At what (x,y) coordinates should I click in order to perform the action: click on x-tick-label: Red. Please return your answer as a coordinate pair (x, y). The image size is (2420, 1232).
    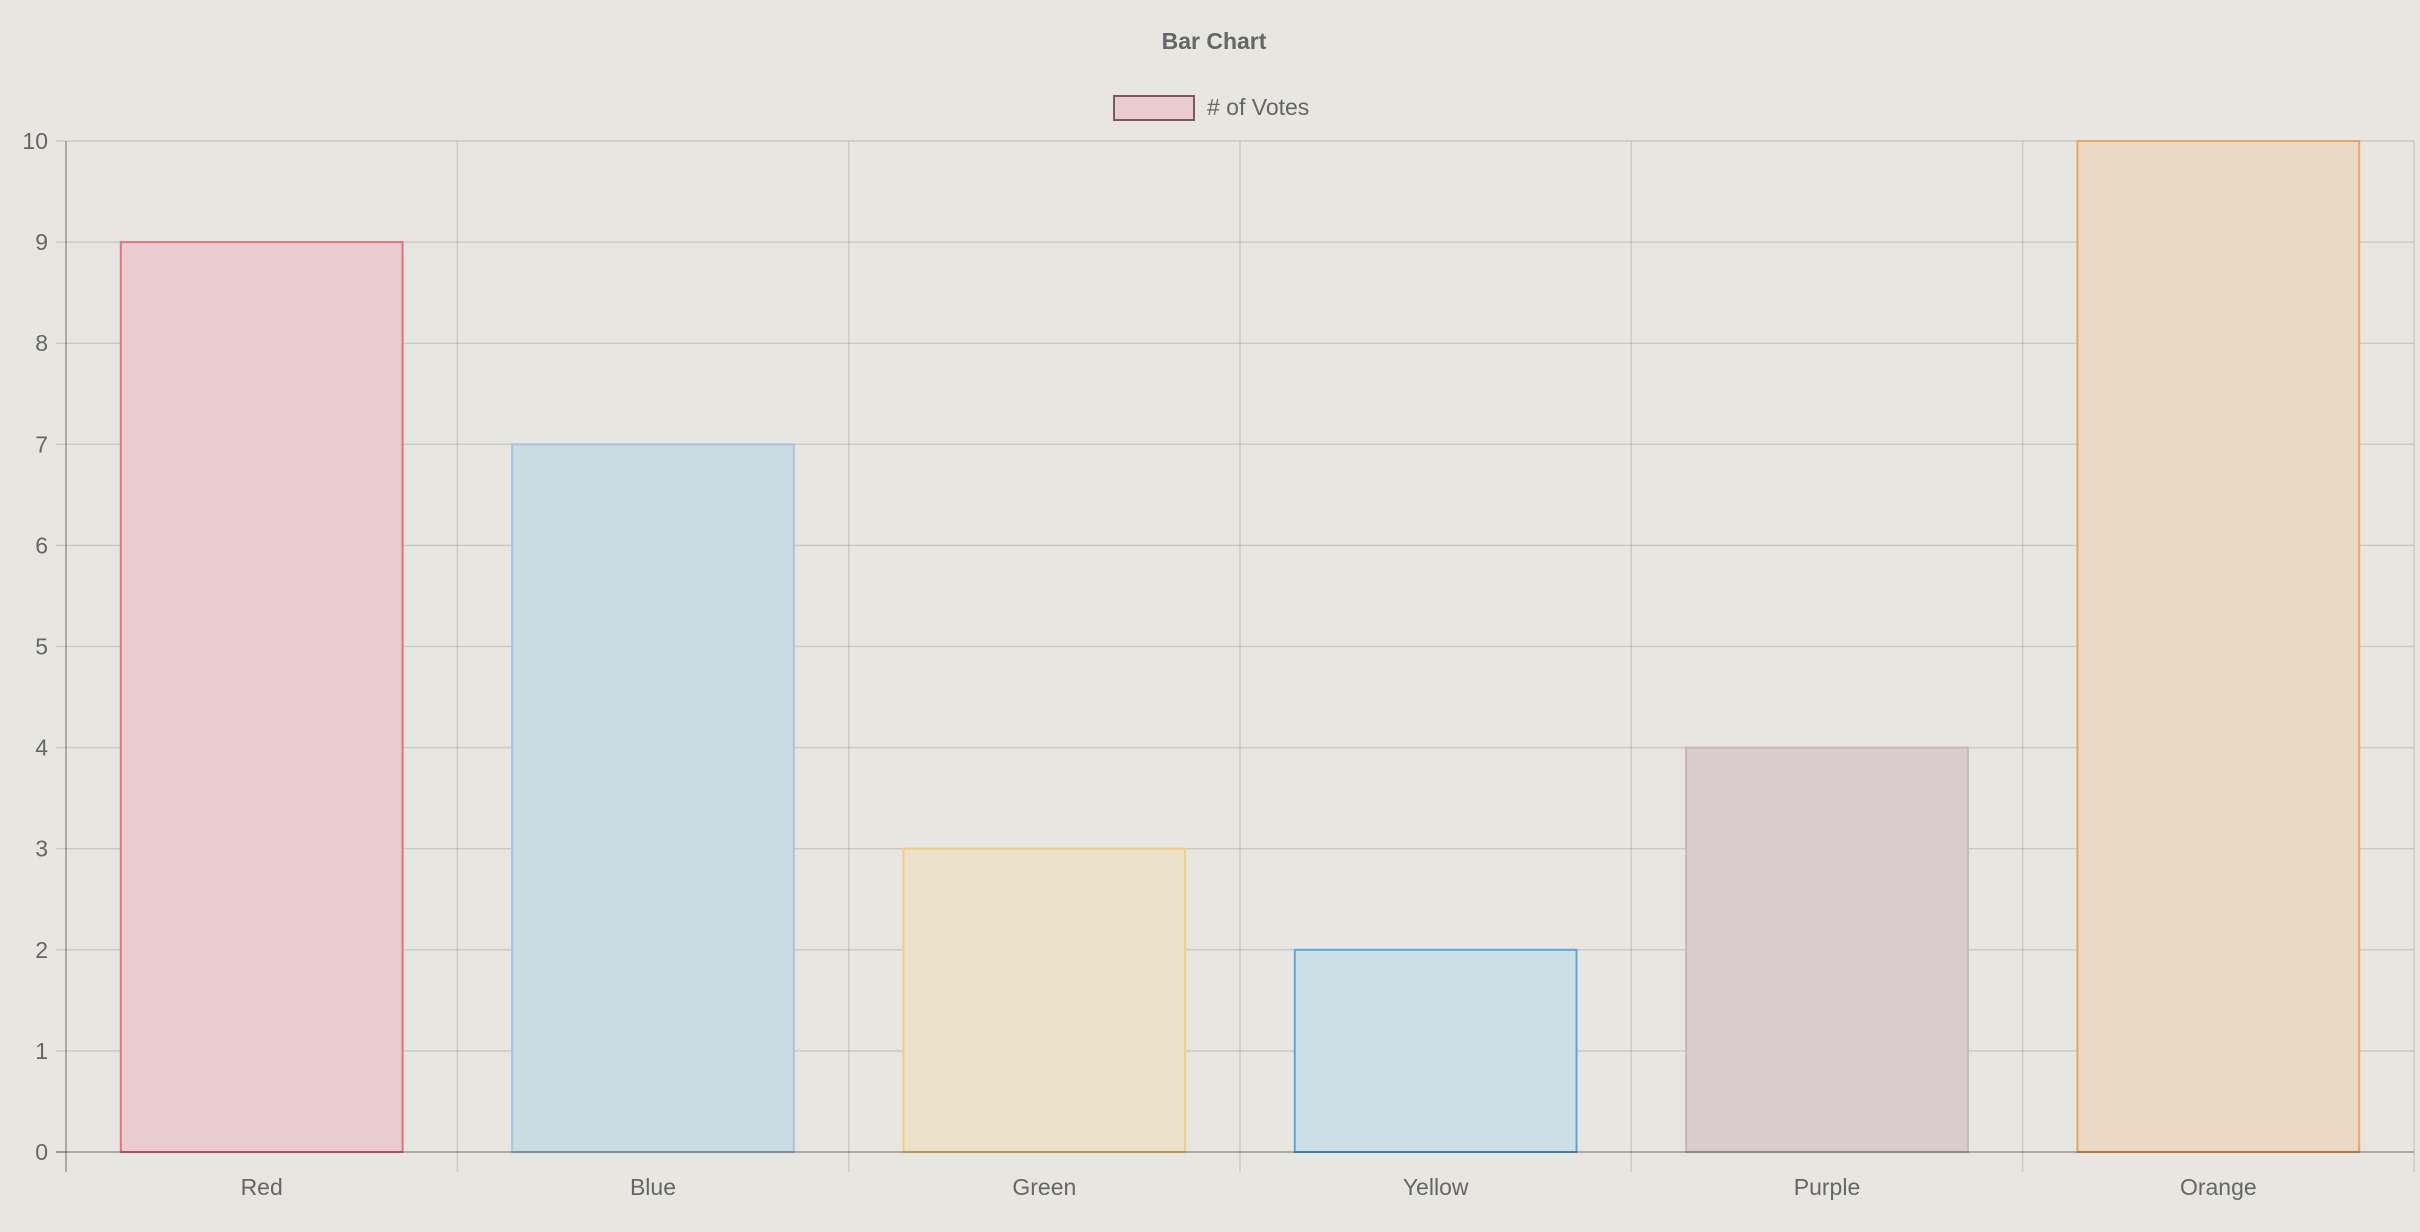
    Looking at the image, I should click on (262, 1187).